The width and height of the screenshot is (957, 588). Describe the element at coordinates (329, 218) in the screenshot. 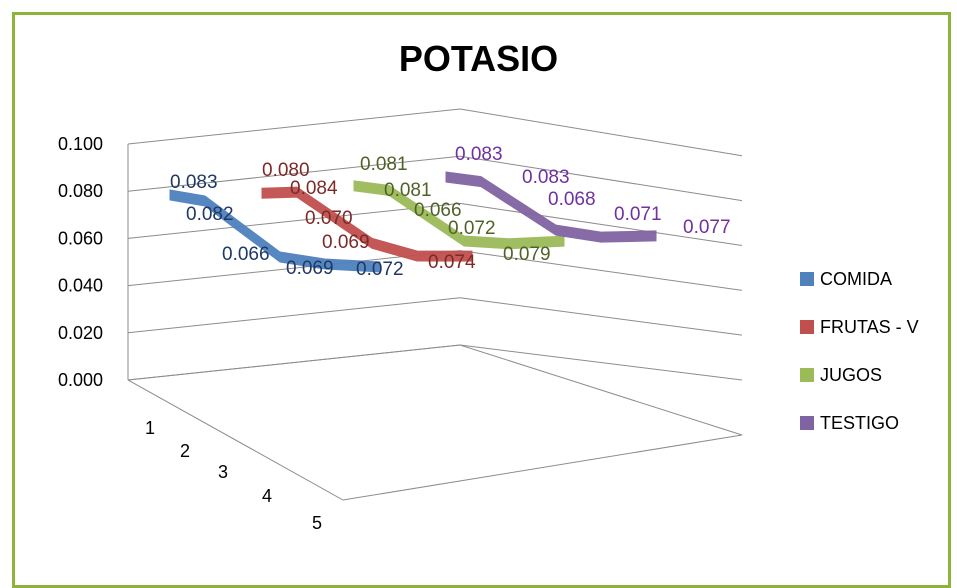

I see `data-label: 0.070` at that location.